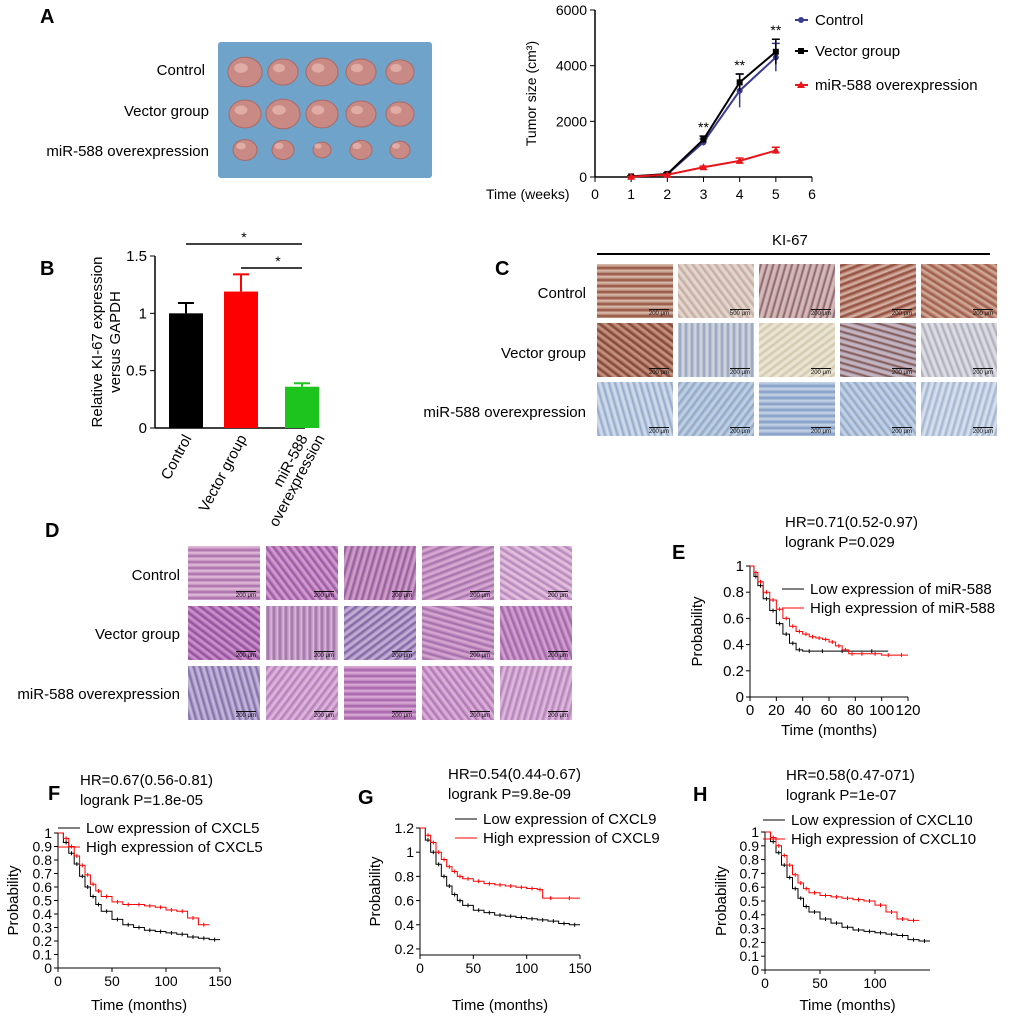  I want to click on legend-marker, so click(801, 51).